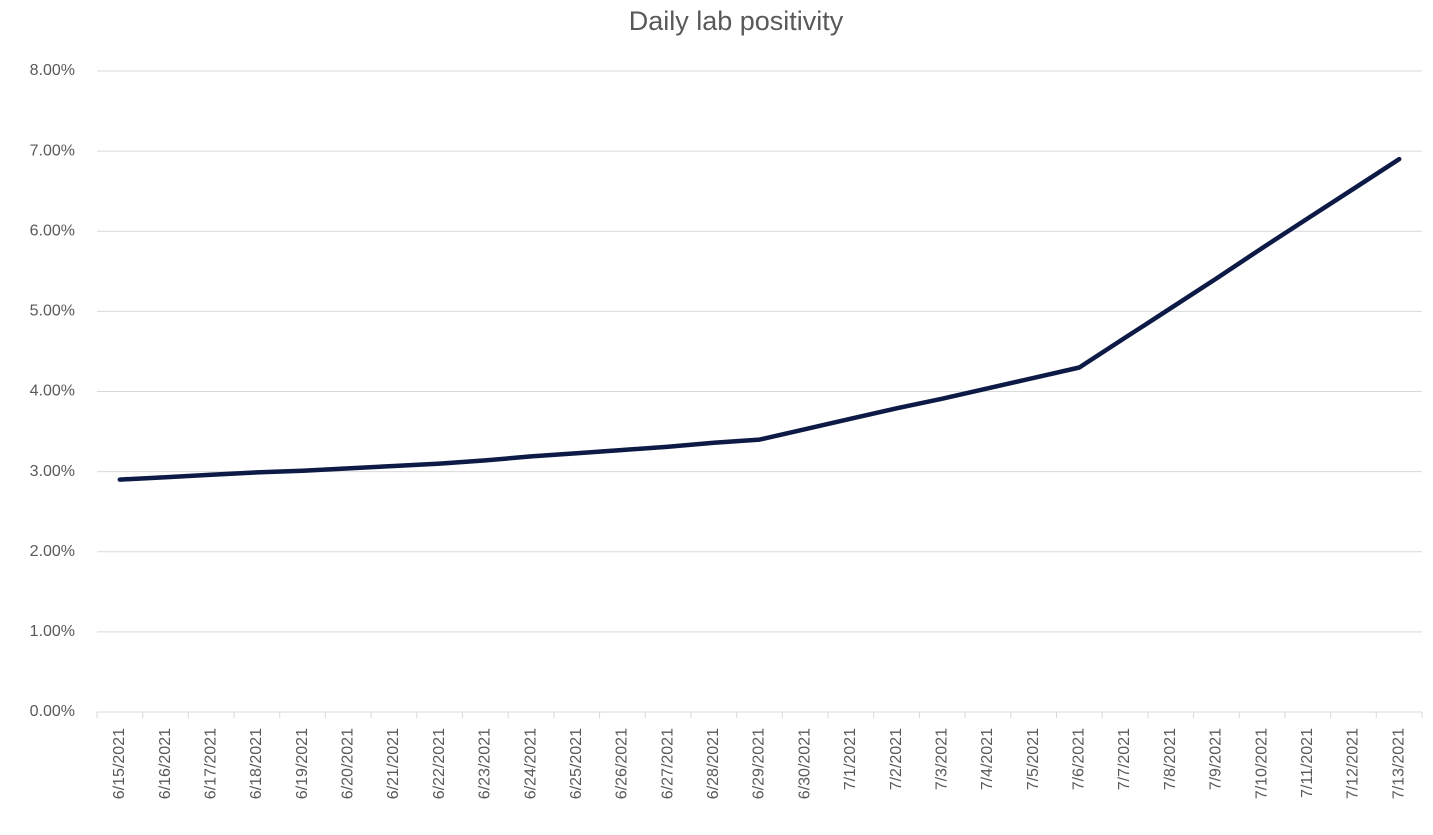 Image resolution: width=1433 pixels, height=835 pixels. I want to click on y-tick-label: 6.00%, so click(52, 230).